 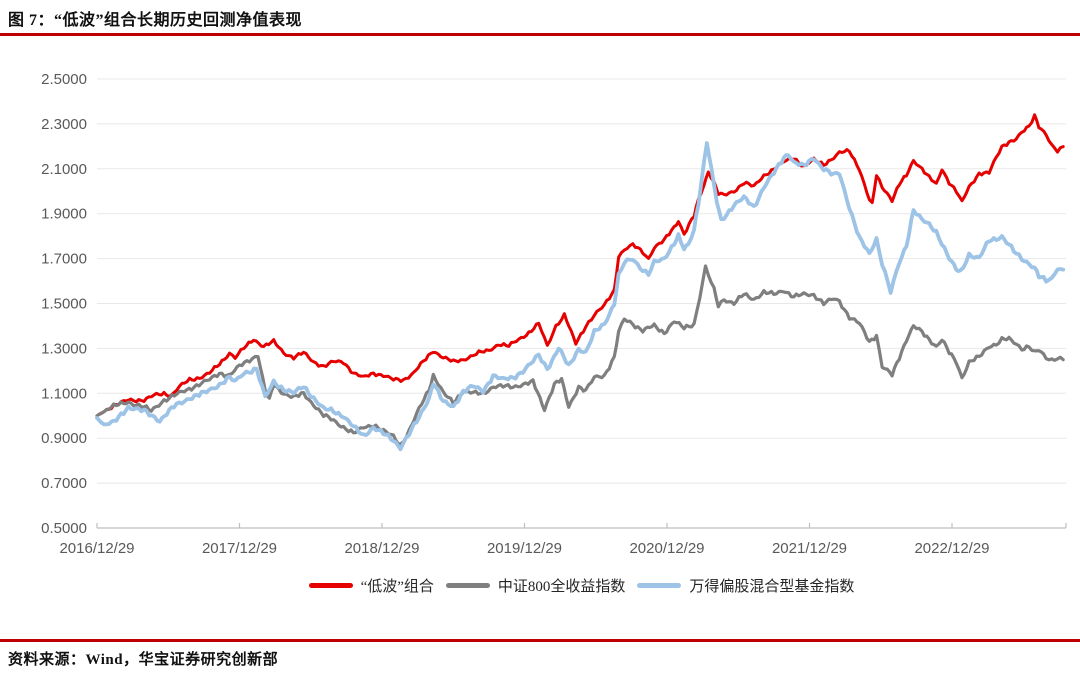 I want to click on legend-label: “低波”组合, so click(x=397, y=587).